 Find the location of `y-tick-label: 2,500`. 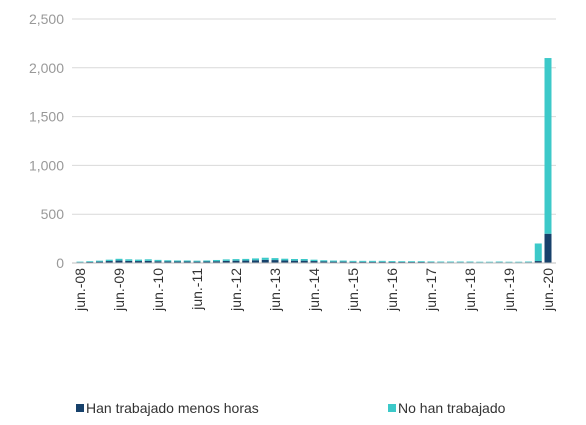

y-tick-label: 2,500 is located at coordinates (46, 19).